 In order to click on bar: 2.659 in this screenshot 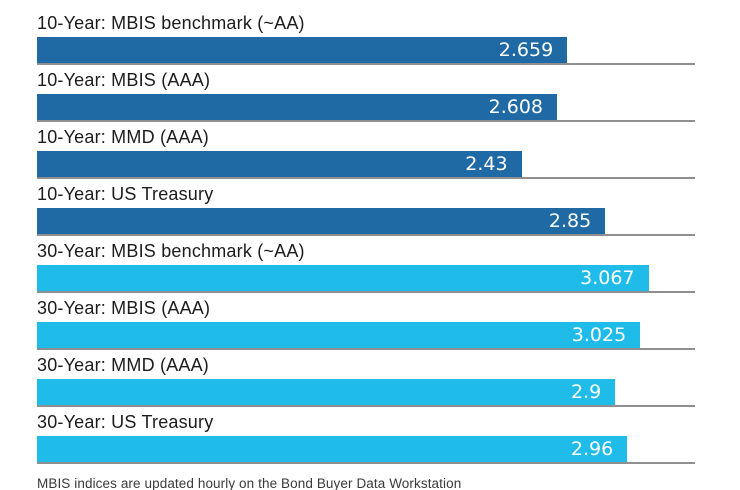, I will do `click(302, 50)`.